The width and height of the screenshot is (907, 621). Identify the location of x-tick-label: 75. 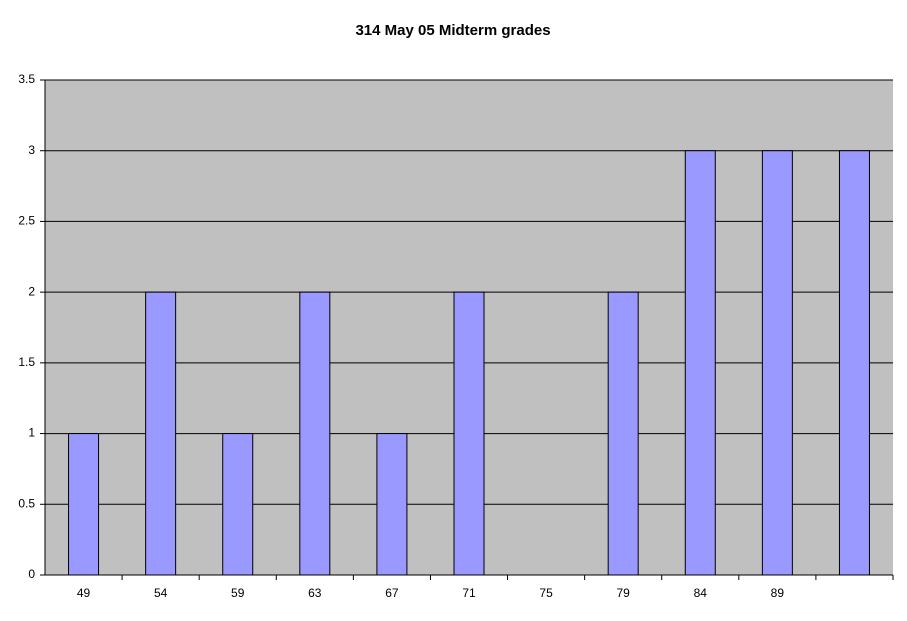
(546, 593).